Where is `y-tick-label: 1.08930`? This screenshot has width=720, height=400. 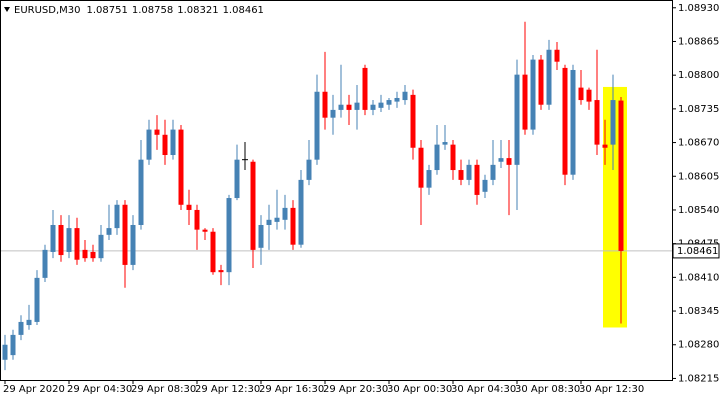
y-tick-label: 1.08930 is located at coordinates (698, 8).